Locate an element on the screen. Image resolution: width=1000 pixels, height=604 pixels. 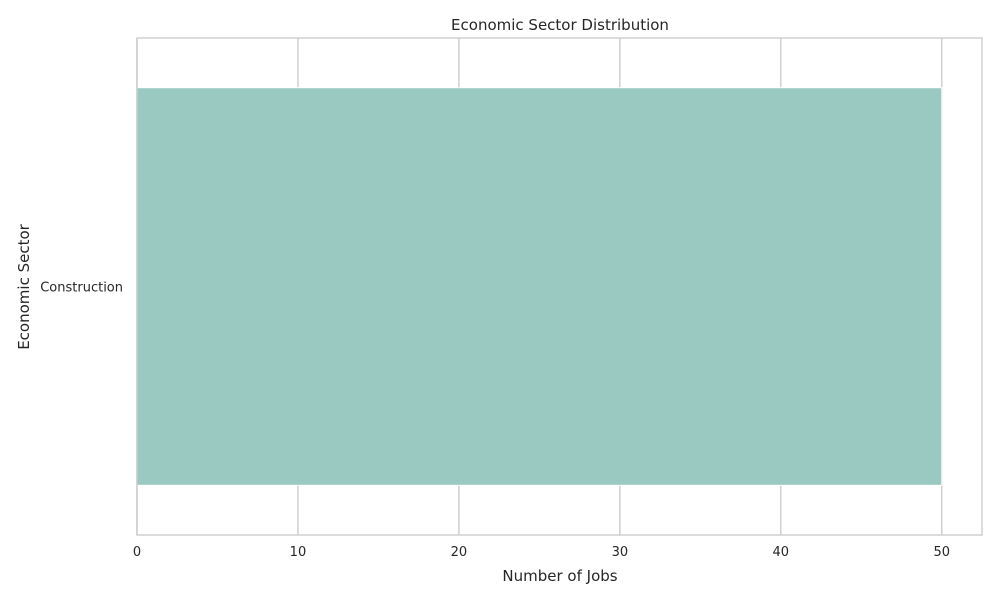
y-axis-label: Economic Sector is located at coordinates (24, 286).